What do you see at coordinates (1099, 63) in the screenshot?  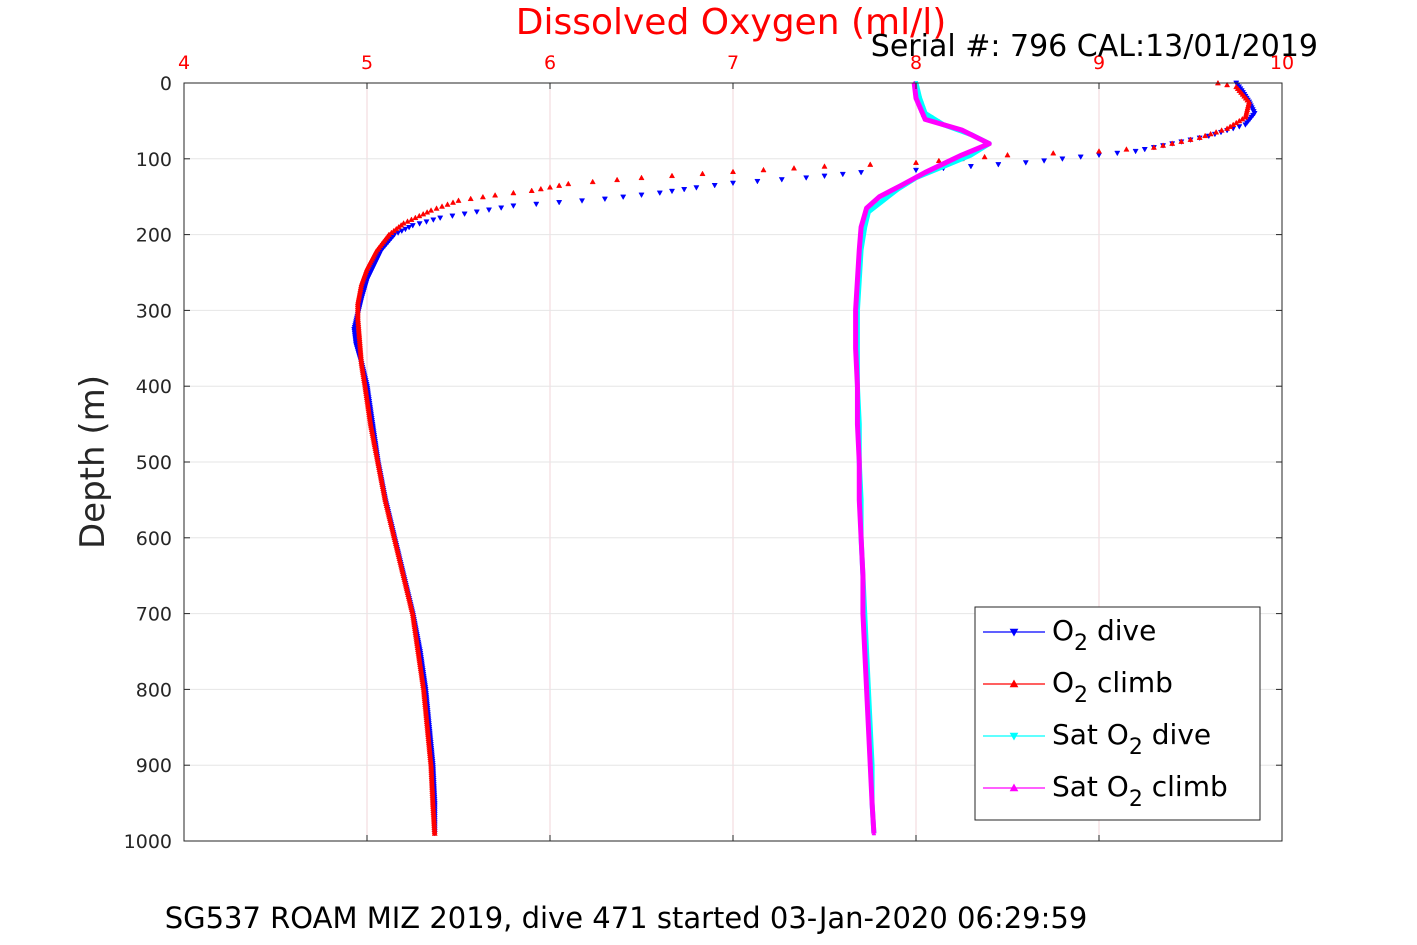 I see `x-tick-label: 9` at bounding box center [1099, 63].